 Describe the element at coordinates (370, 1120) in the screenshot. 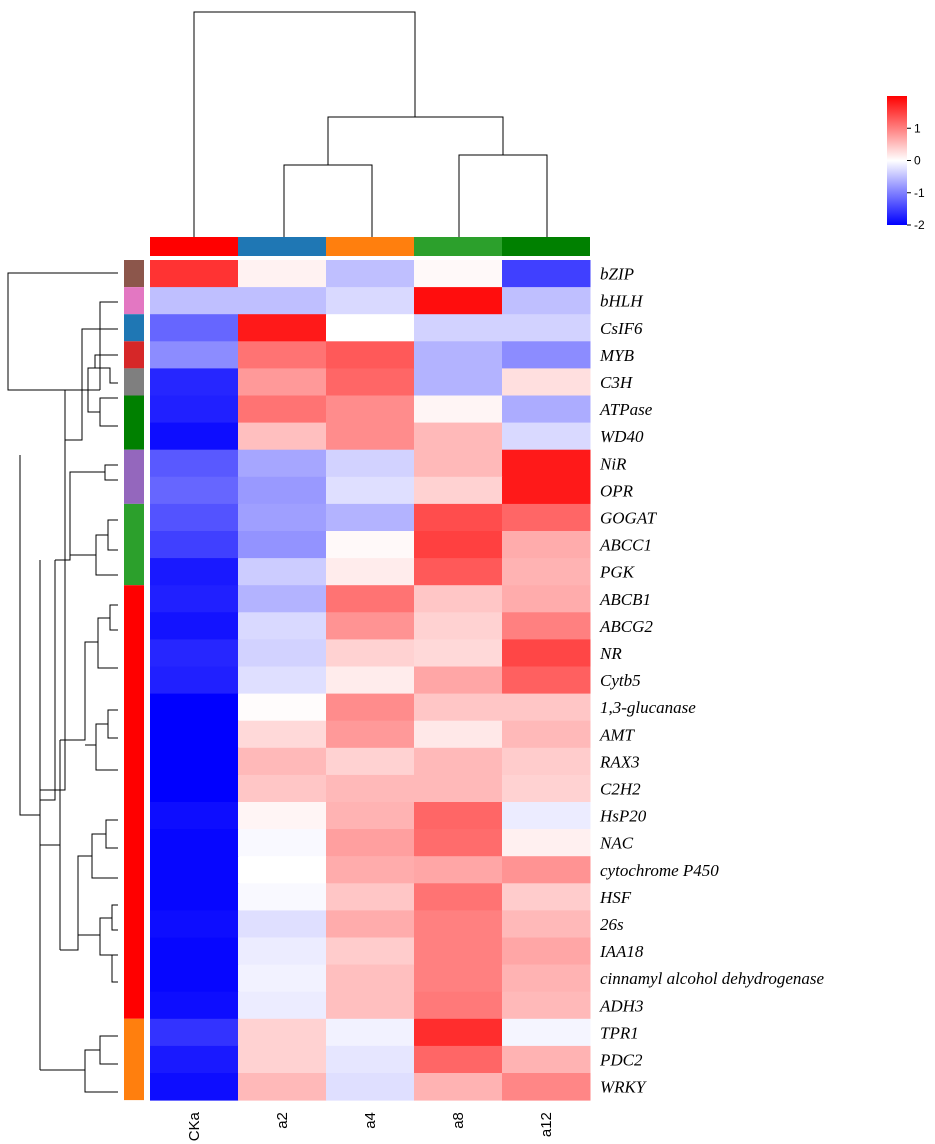

I see `column-label: a4` at that location.